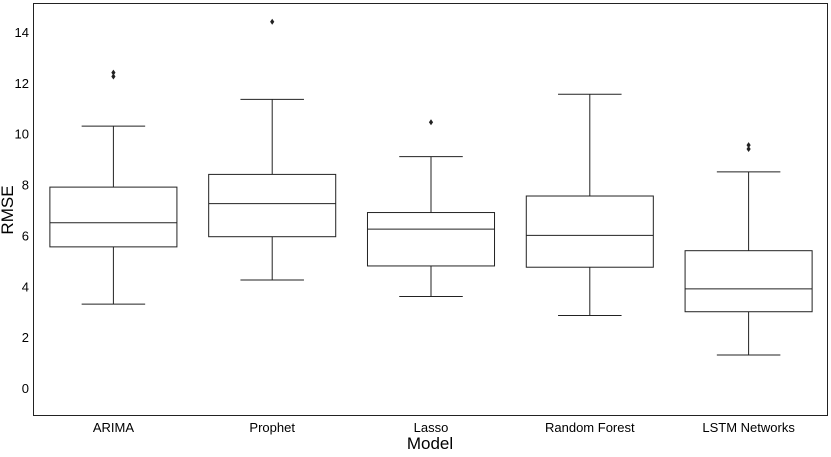 The height and width of the screenshot is (457, 831). I want to click on x-axis-label: Model, so click(430, 443).